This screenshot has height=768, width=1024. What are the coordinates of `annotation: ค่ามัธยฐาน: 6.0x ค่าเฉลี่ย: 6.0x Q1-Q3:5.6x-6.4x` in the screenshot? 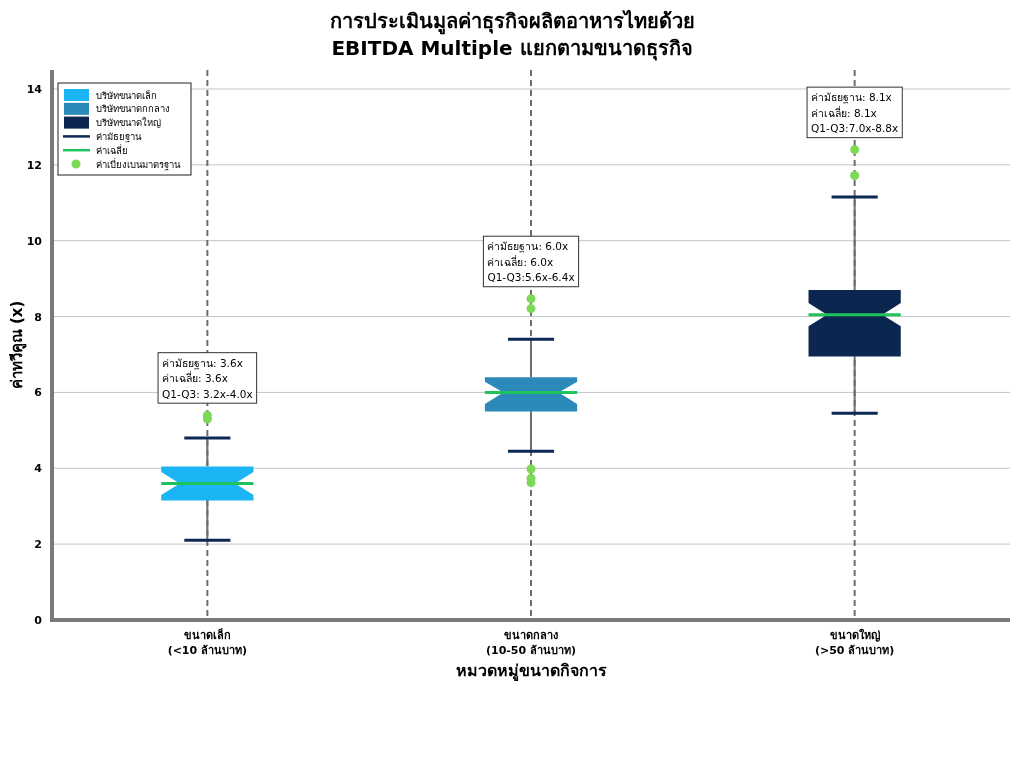 It's located at (531, 261).